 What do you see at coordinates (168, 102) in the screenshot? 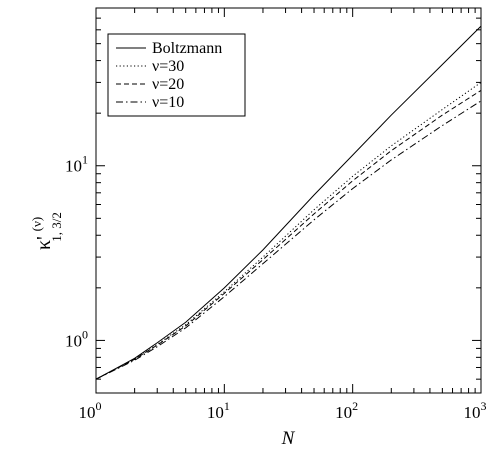
I see `legend-label: ν=10` at bounding box center [168, 102].